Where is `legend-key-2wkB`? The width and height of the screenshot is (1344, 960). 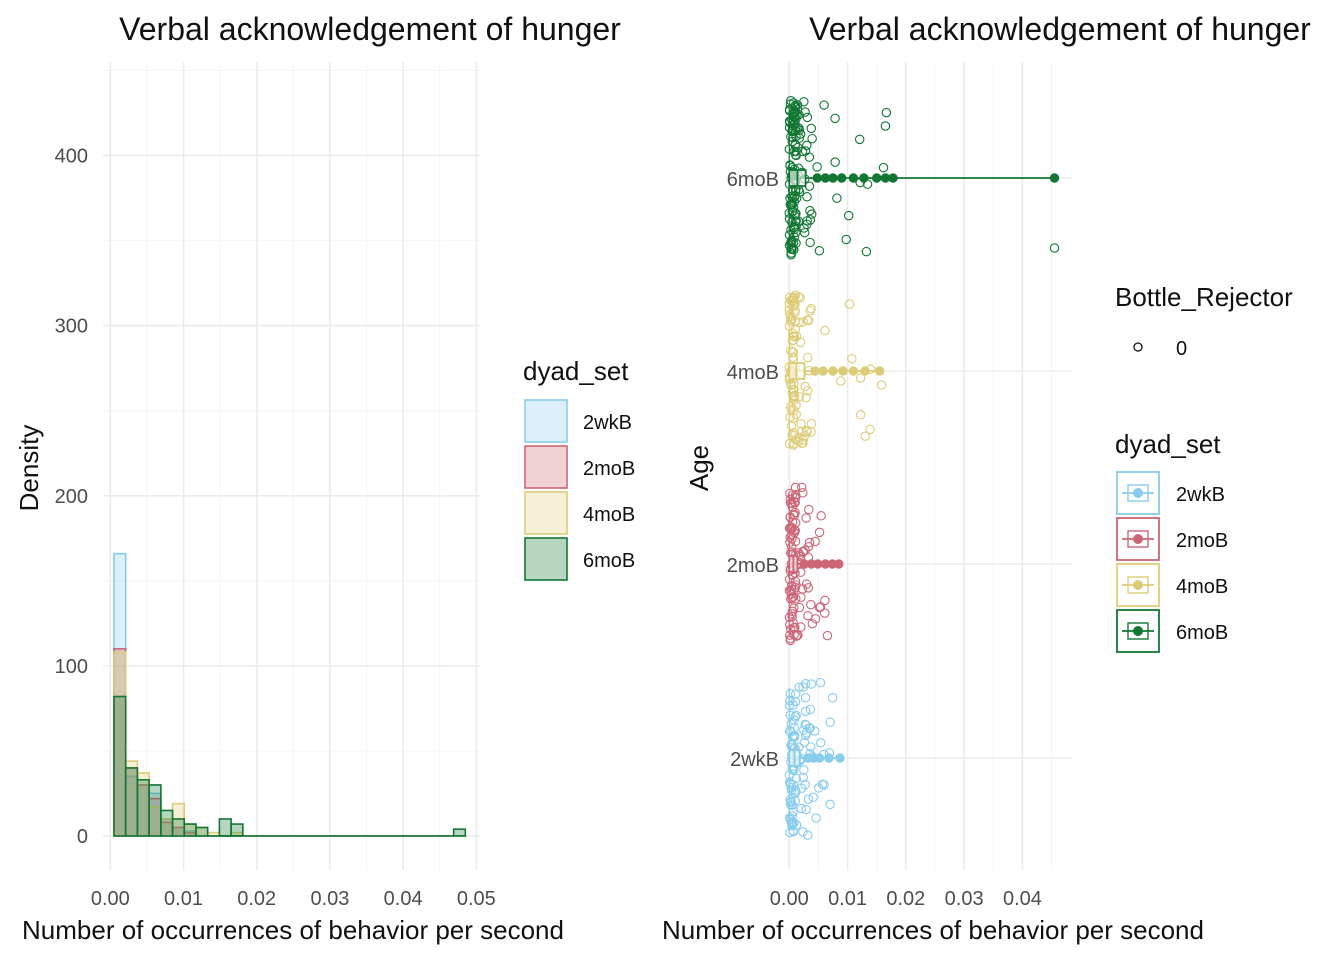 legend-key-2wkB is located at coordinates (546, 421).